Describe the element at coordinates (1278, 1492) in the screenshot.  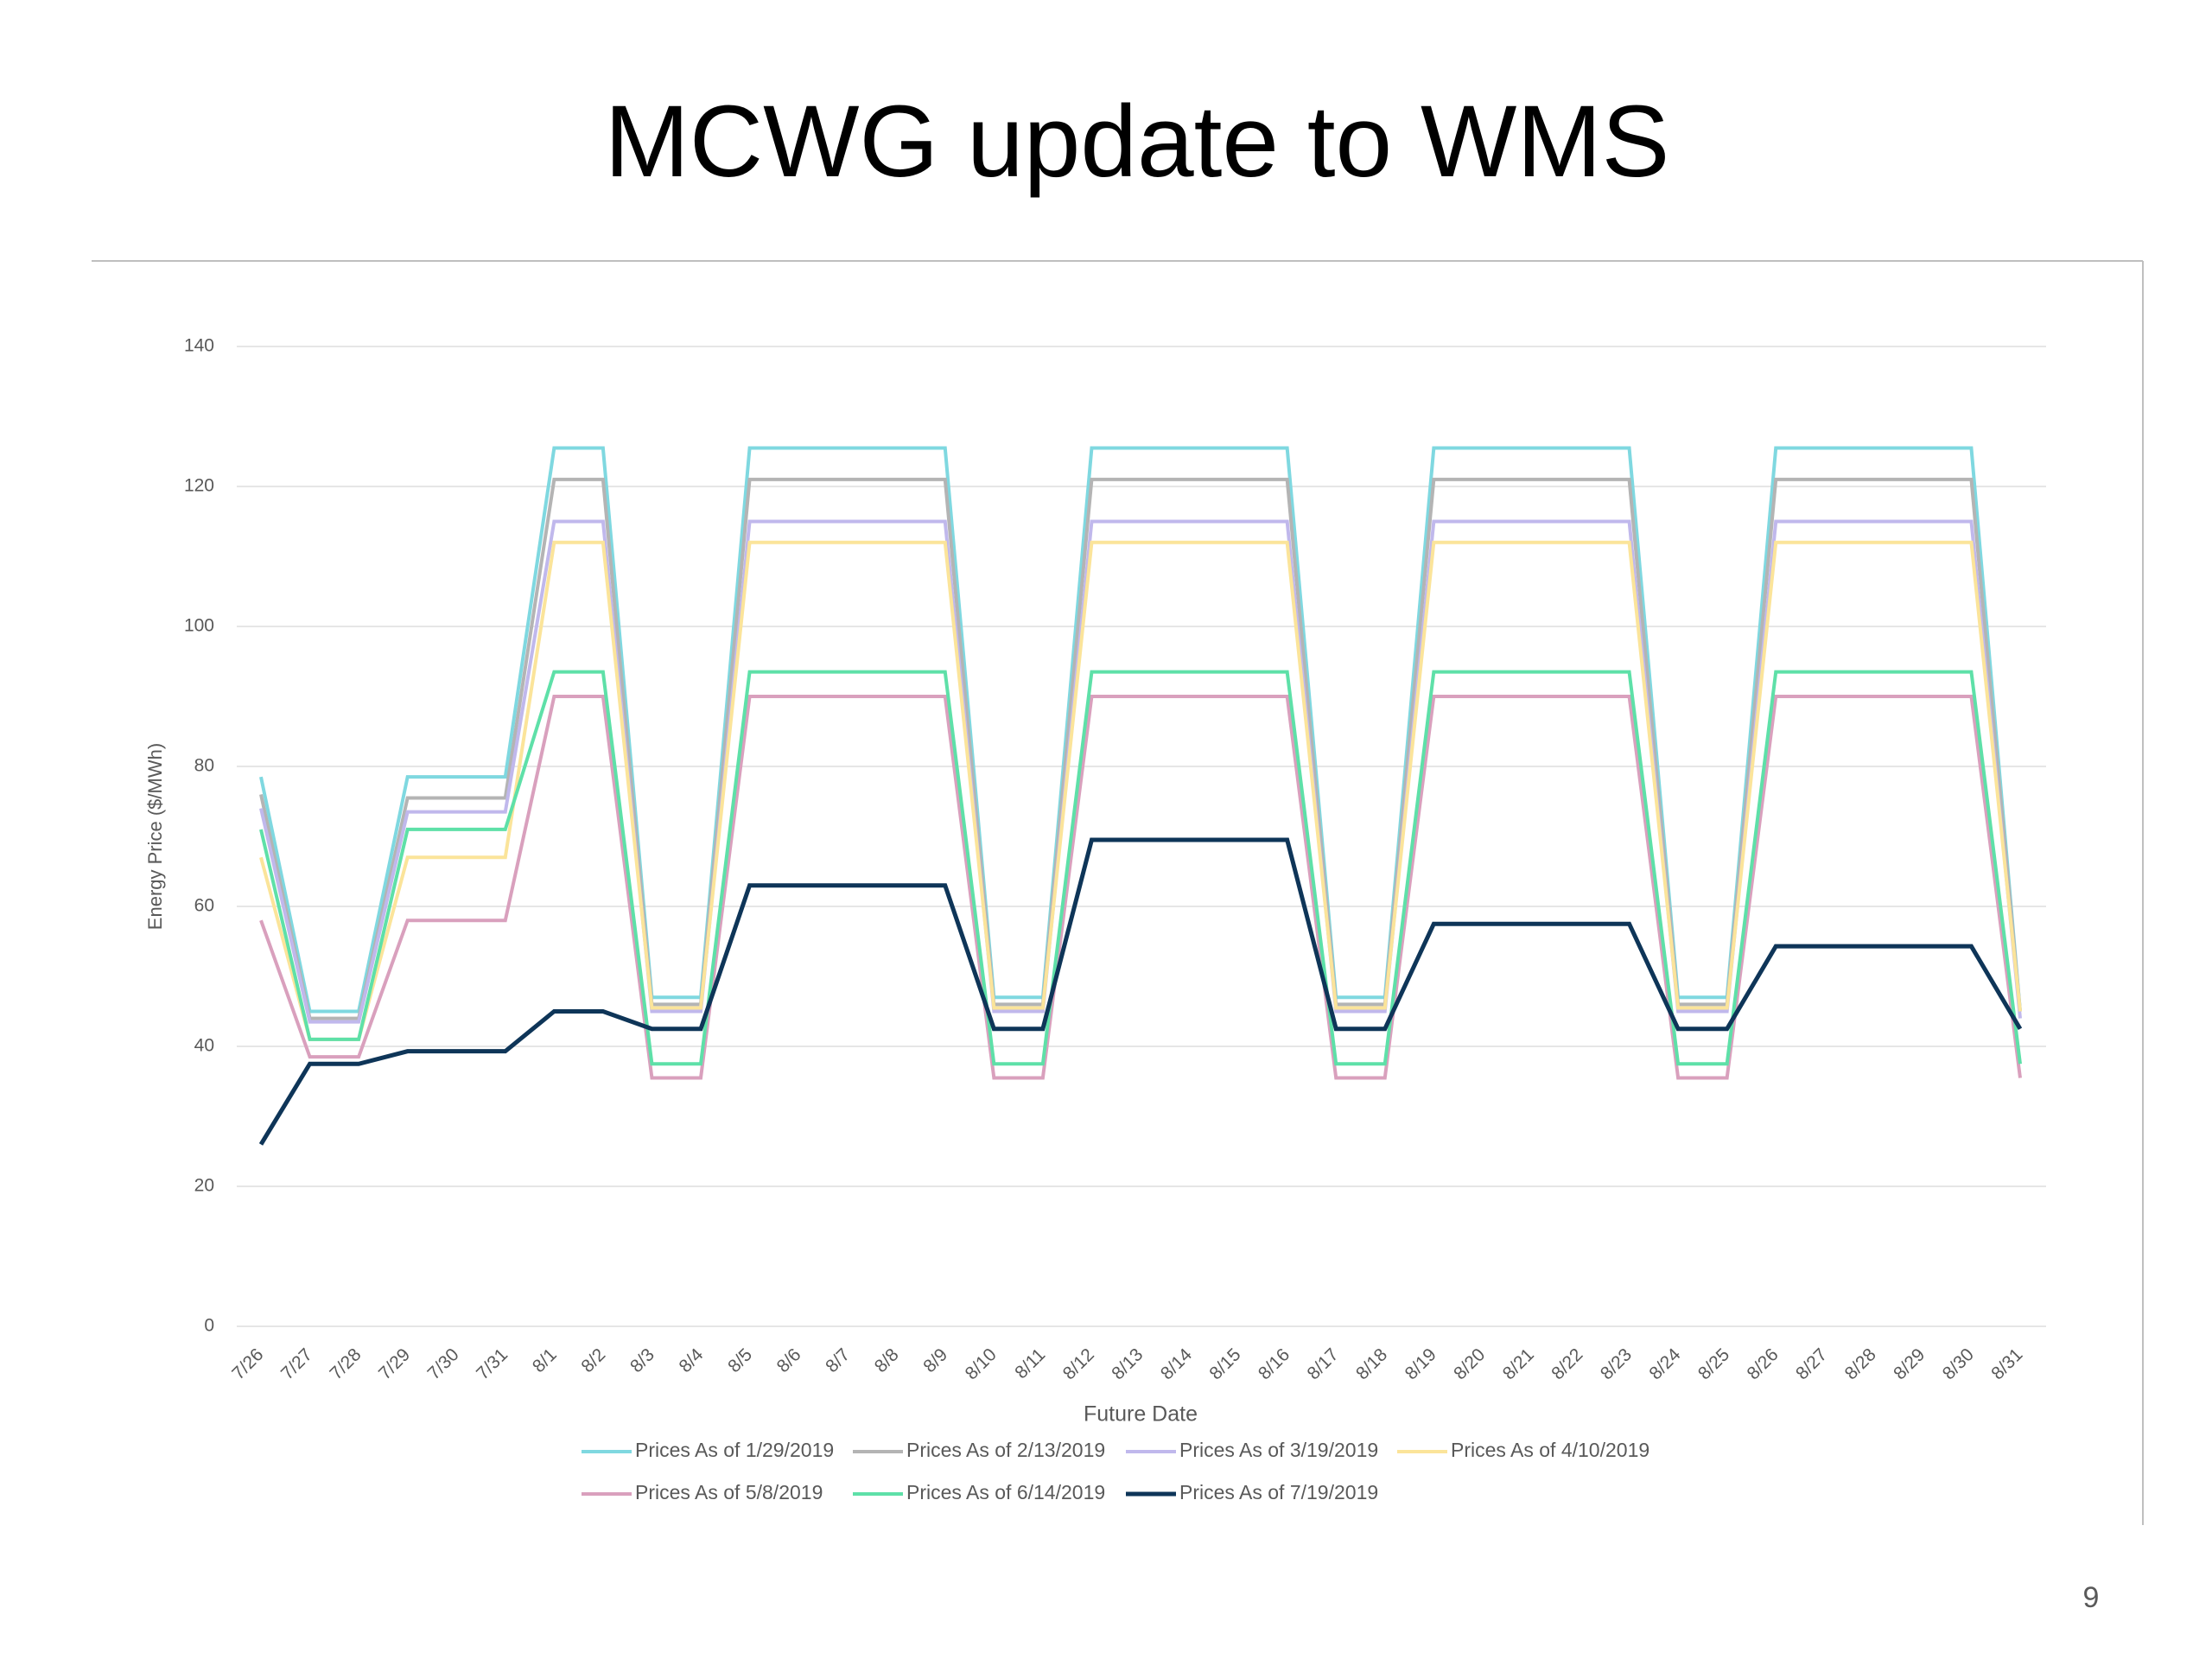
I see `legend-label: Prices As of 7/19/2019` at that location.